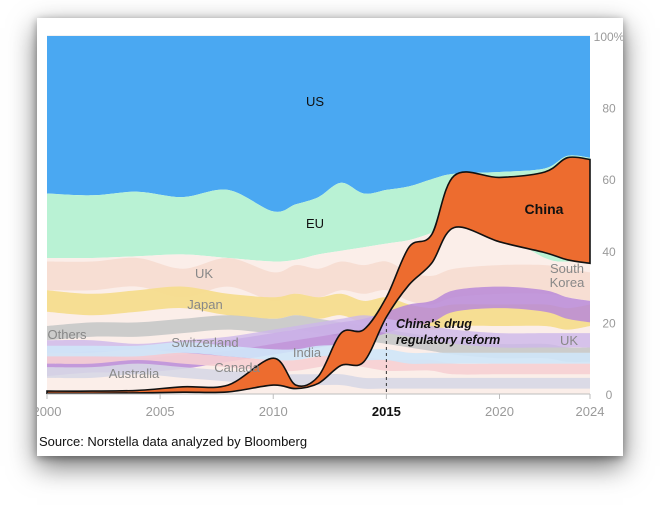 This screenshot has width=660, height=511. I want to click on area-others, so click(318, 353).